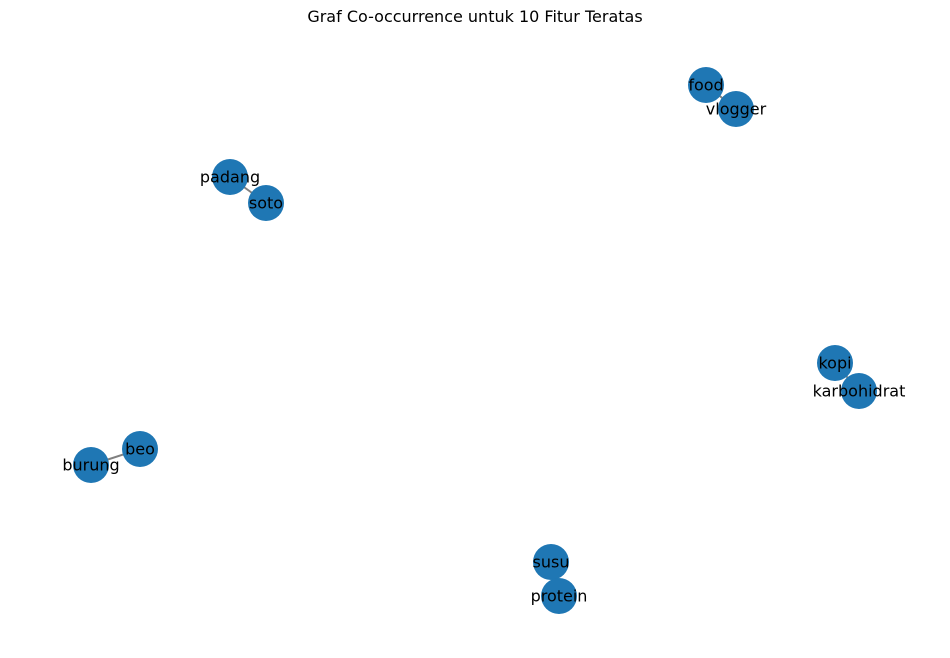 Image resolution: width=950 pixels, height=658 pixels. I want to click on node-label-padang: padang, so click(230, 177).